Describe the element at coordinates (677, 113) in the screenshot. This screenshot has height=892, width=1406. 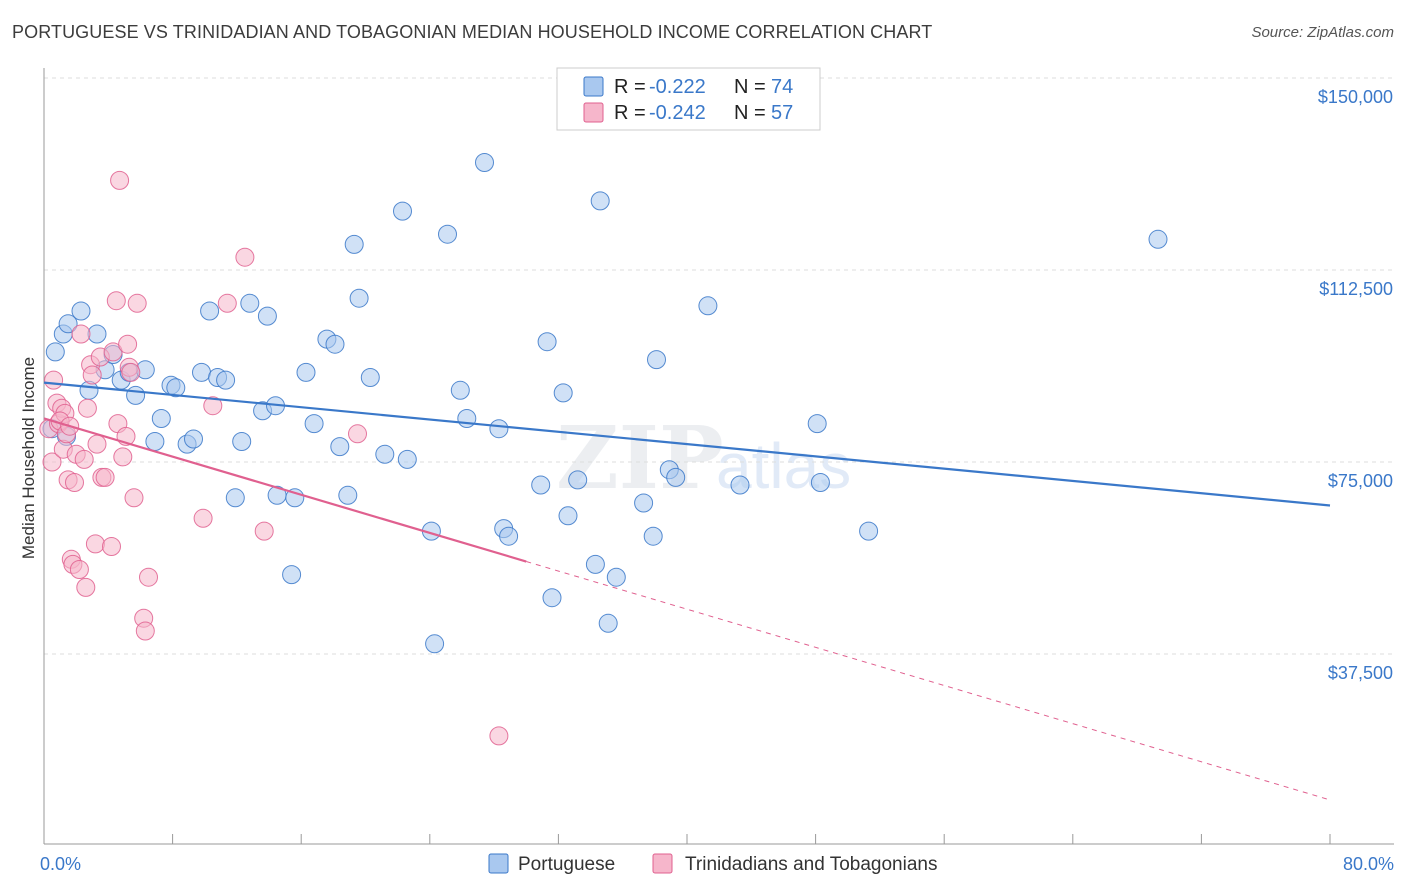
I see `legend-r-value-pink: -0.242` at that location.